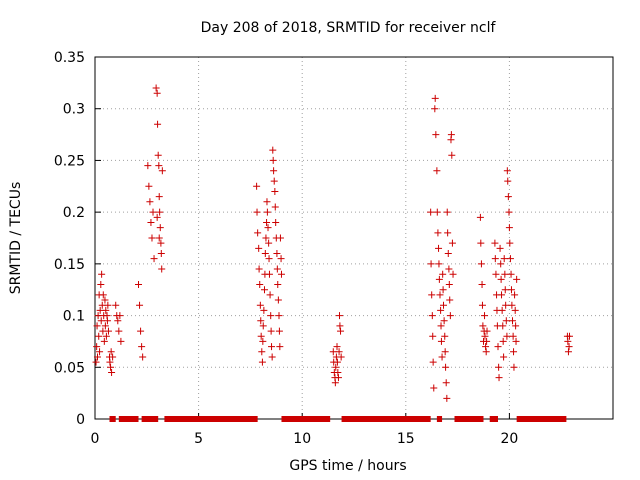 The image size is (640, 480). What do you see at coordinates (74, 317) in the screenshot?
I see `y-tick-label: 0.1` at bounding box center [74, 317].